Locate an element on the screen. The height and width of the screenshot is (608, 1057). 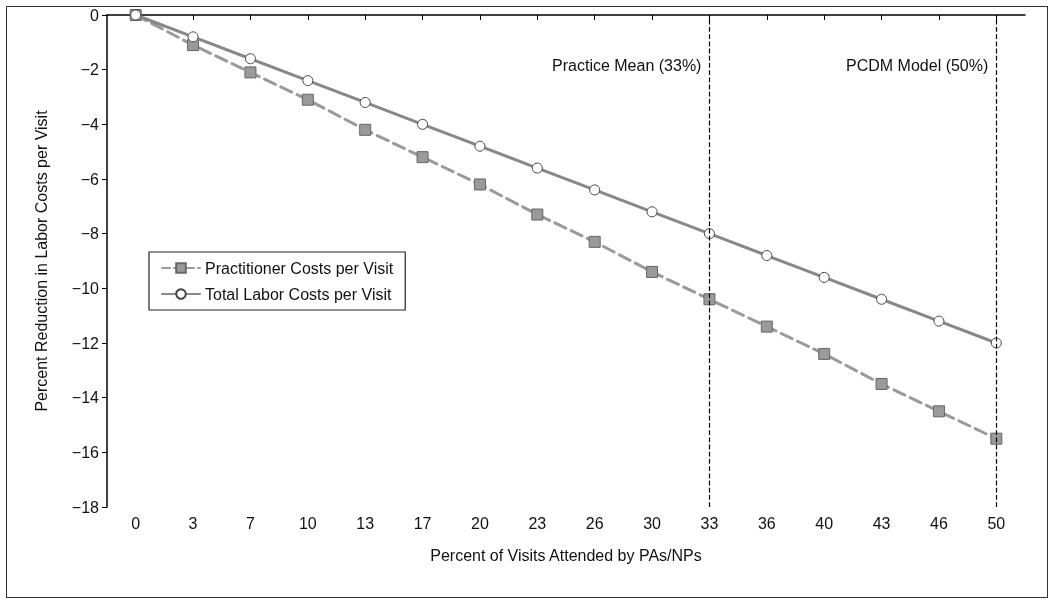
x-tick-label: 40 is located at coordinates (824, 523).